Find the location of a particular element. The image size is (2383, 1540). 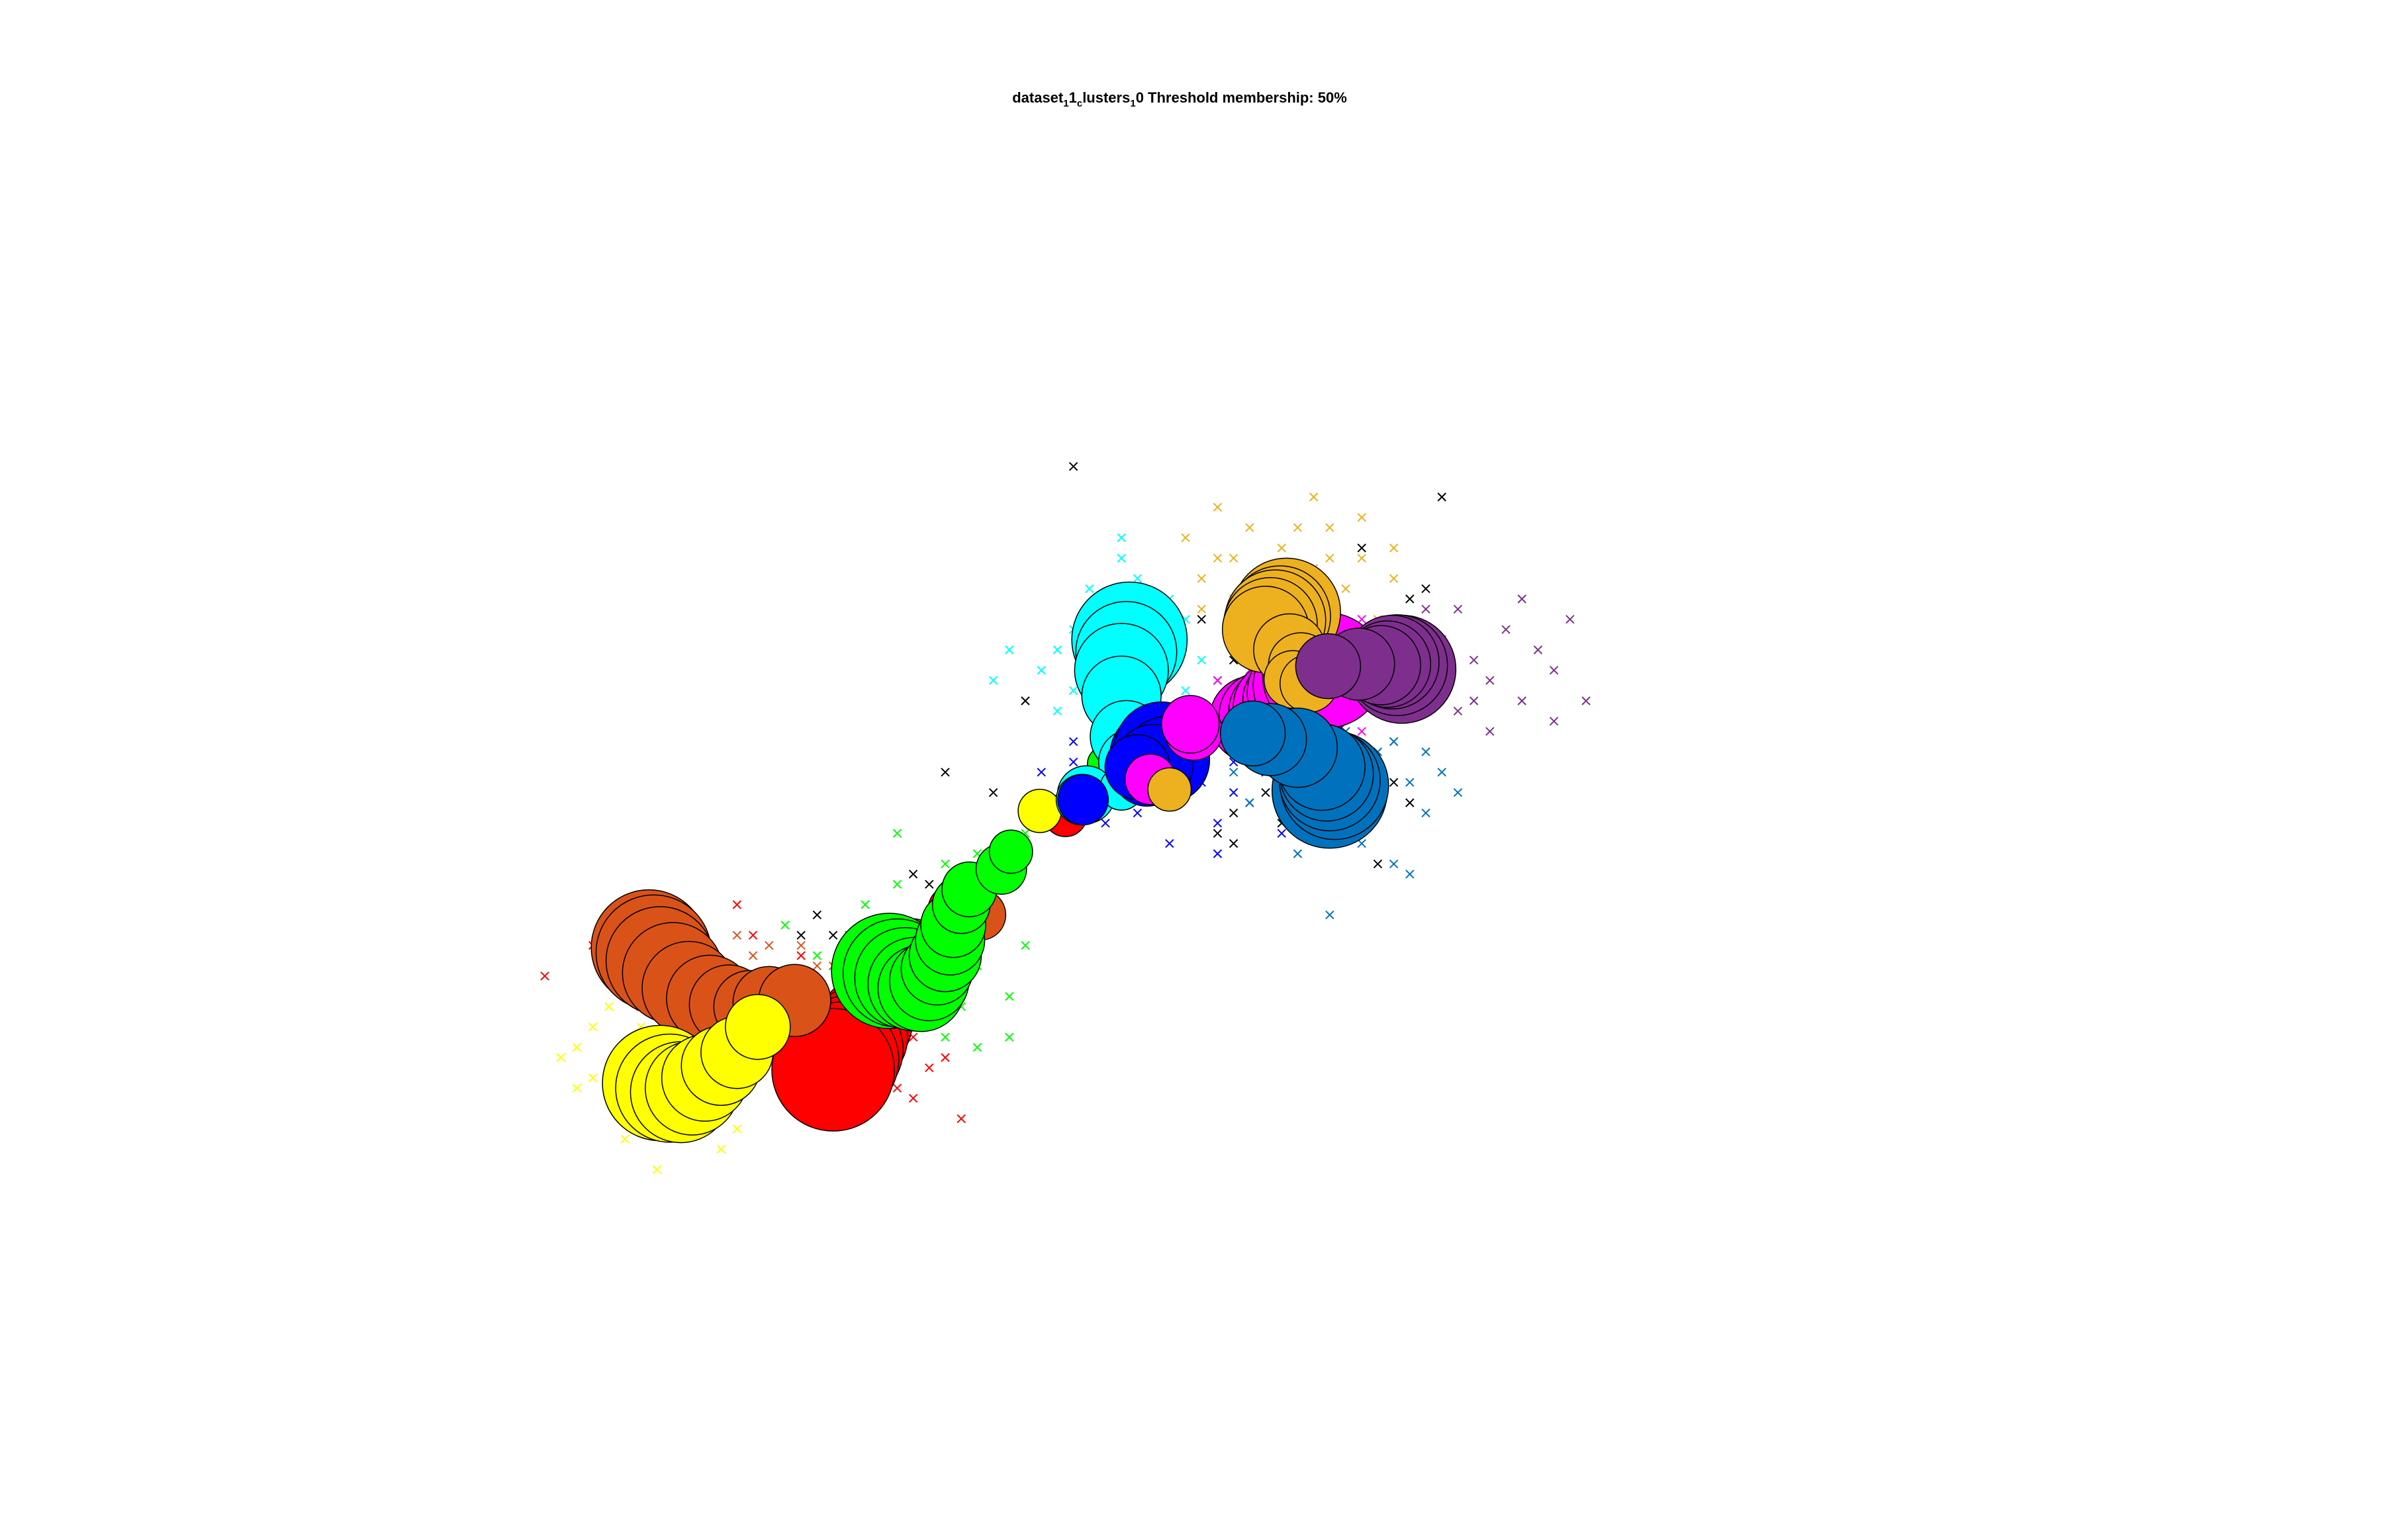

cluster-7-centroid is located at coordinates (1190, 724).